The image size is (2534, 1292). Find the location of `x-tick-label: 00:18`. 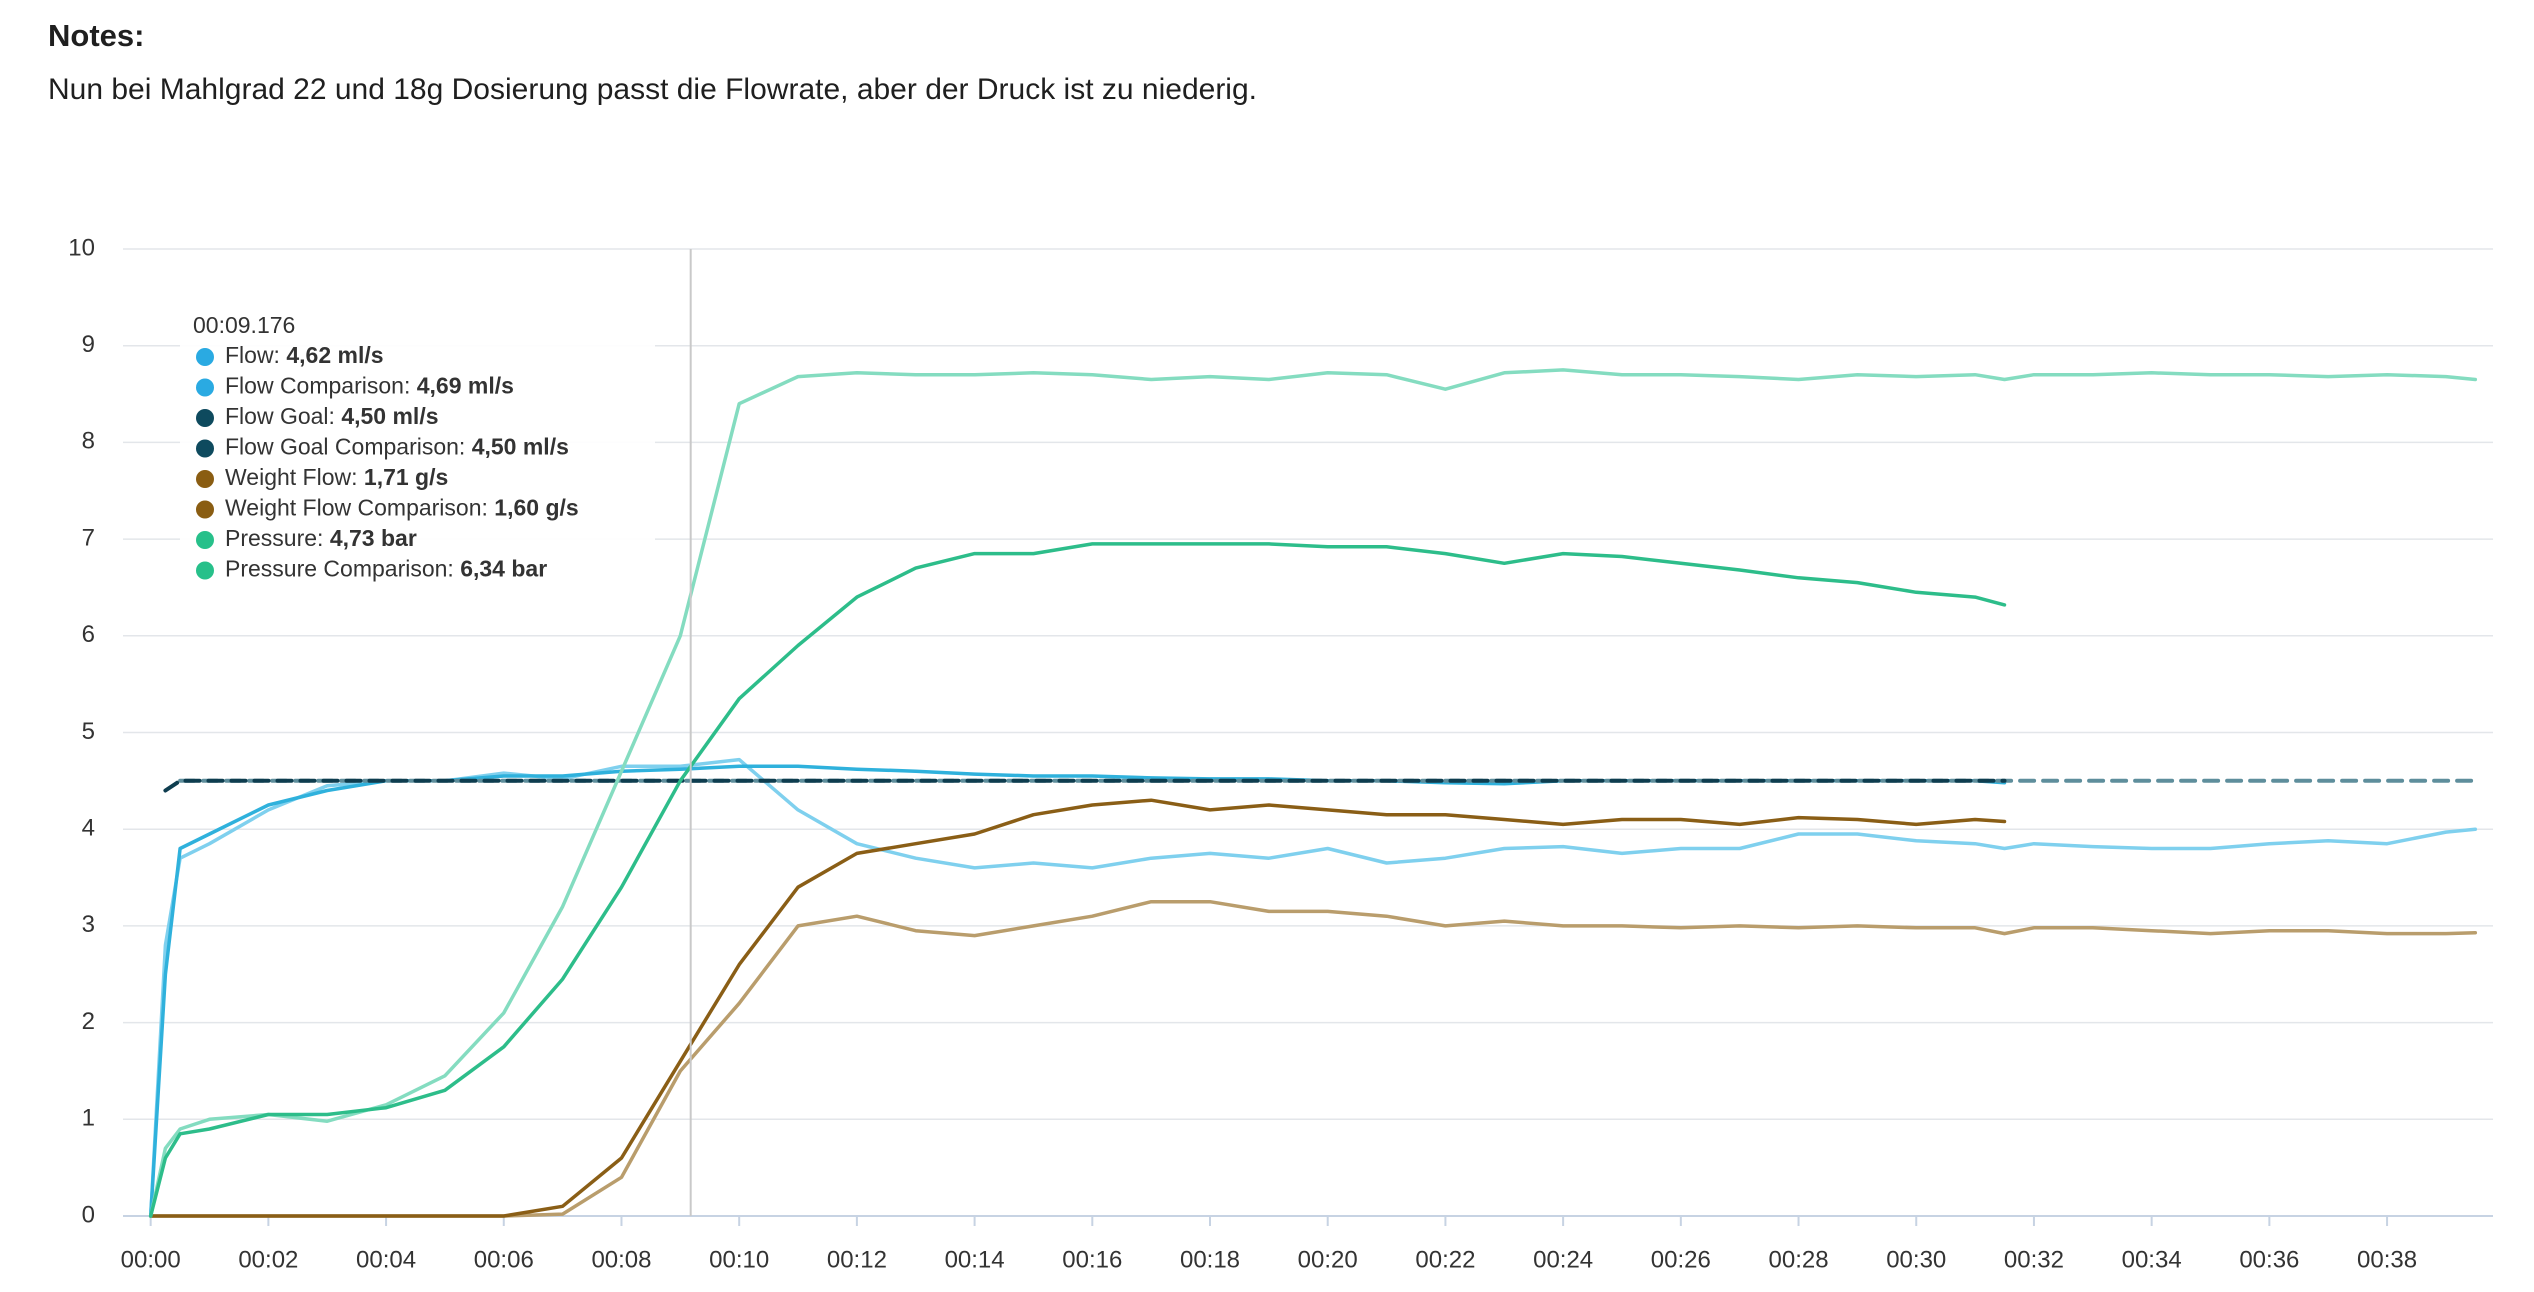

x-tick-label: 00:18 is located at coordinates (1210, 1259).